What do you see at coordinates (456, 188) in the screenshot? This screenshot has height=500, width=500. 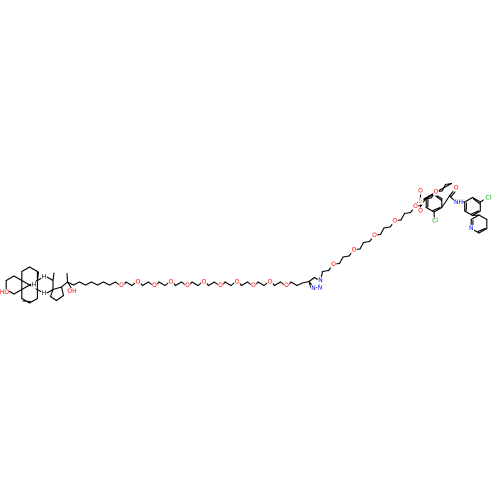 I see `amide-o-label-bg` at bounding box center [456, 188].